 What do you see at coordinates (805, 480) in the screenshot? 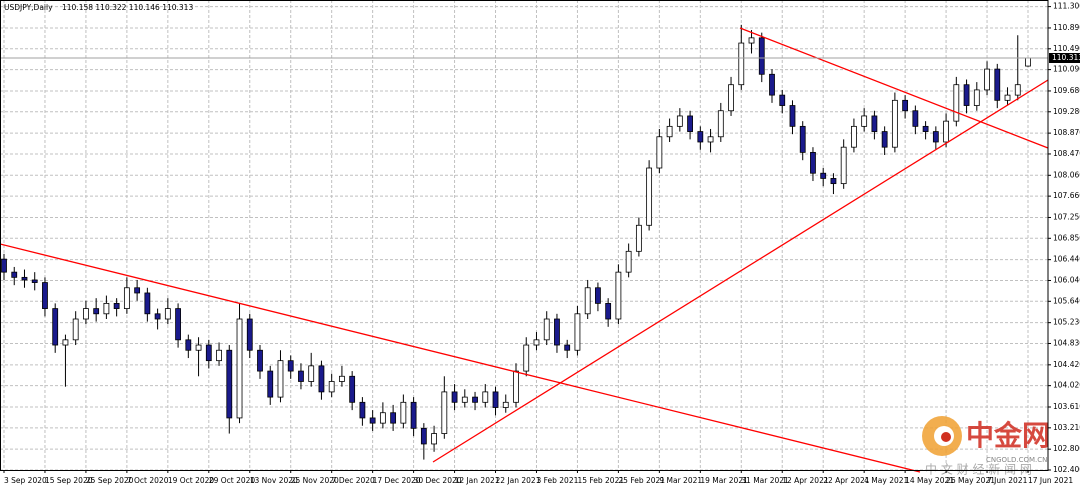
I see `x-tick-label: 12 Apr 2021` at bounding box center [805, 480].